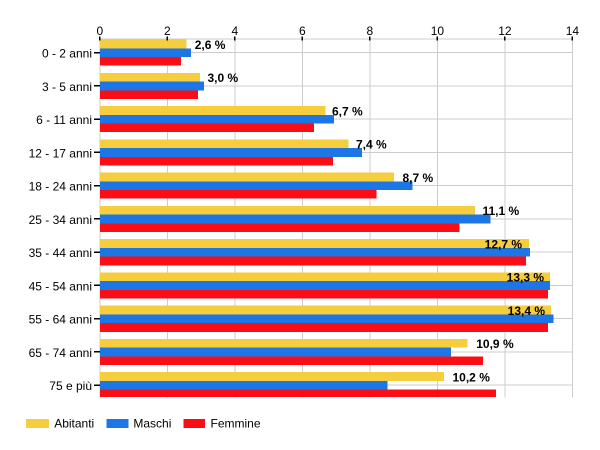 This screenshot has width=600, height=450. Describe the element at coordinates (438, 31) in the screenshot. I see `svg-text: 10` at that location.